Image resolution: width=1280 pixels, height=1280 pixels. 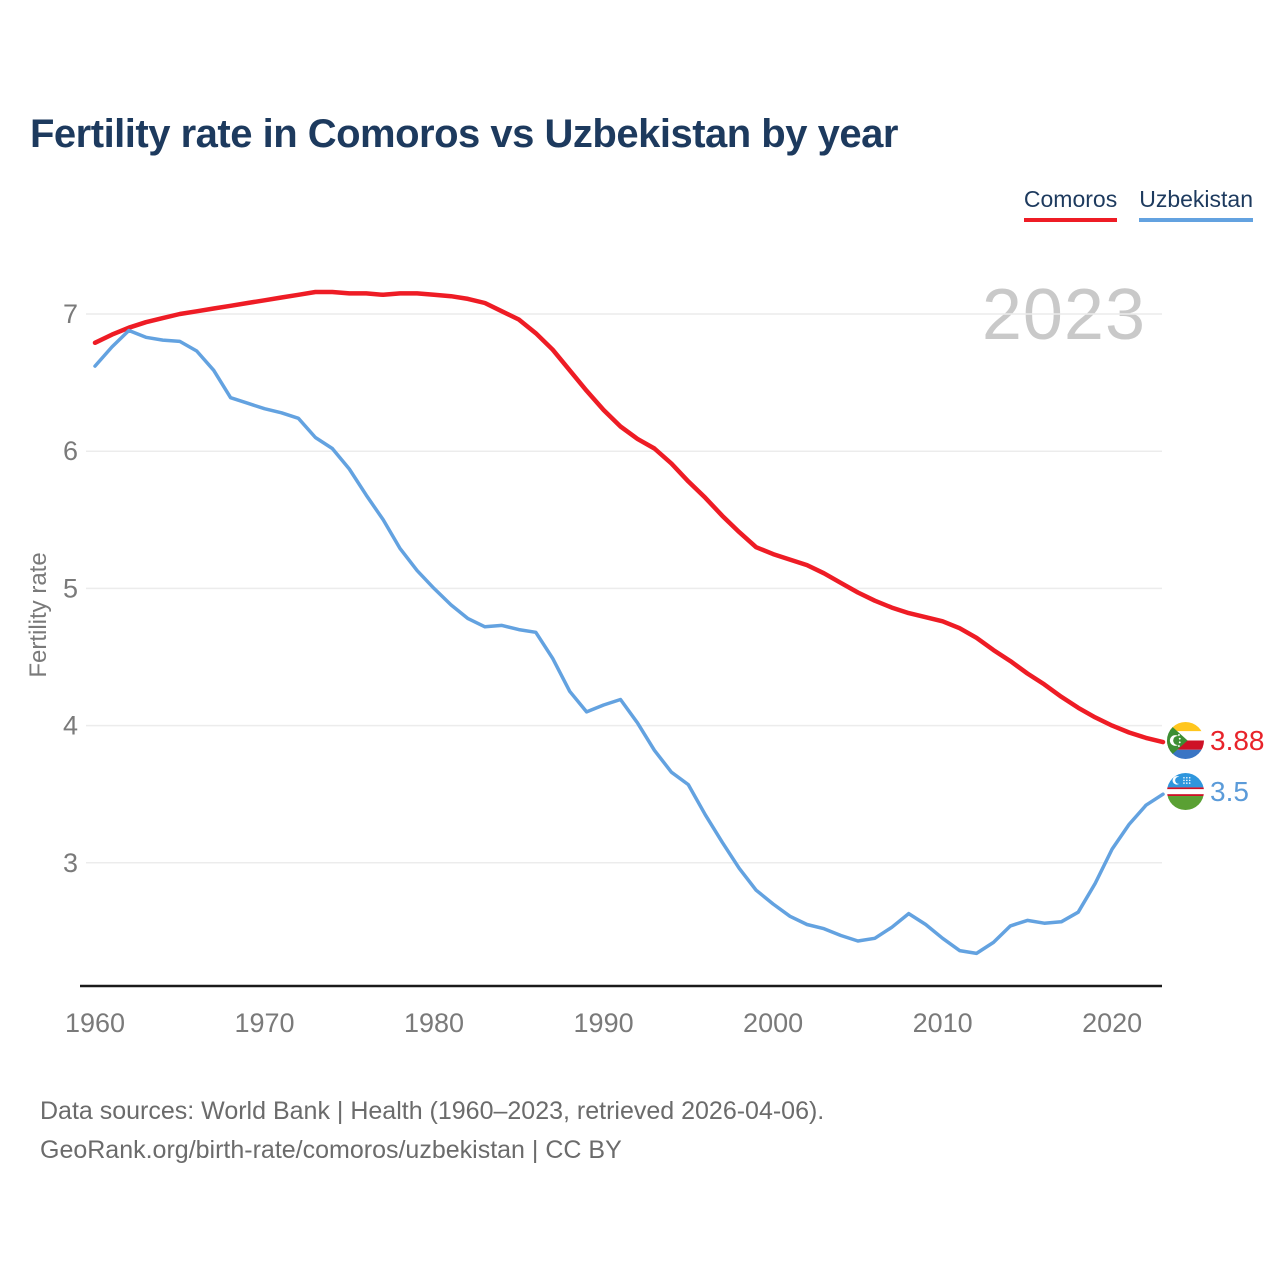 What do you see at coordinates (264, 1023) in the screenshot?
I see `x-tick-label-1970: 1970` at bounding box center [264, 1023].